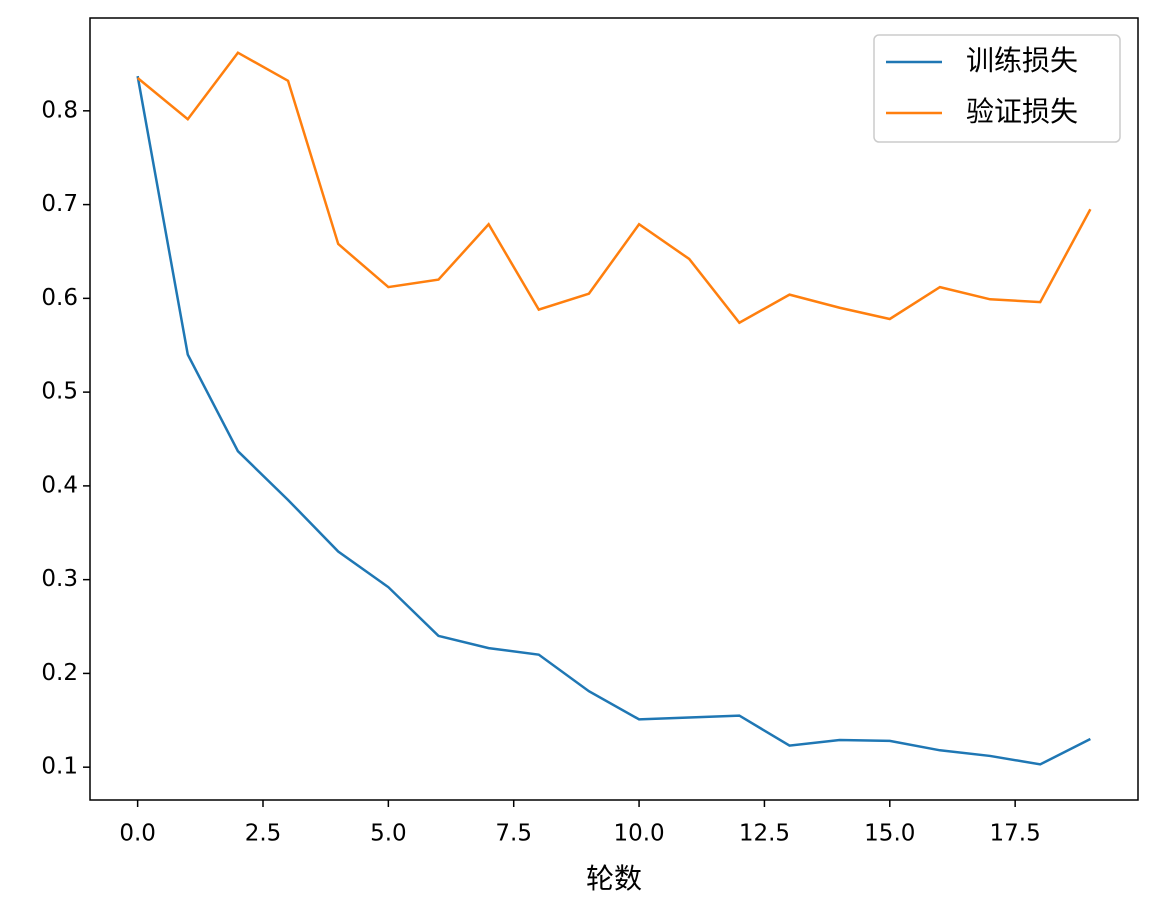 This screenshot has height=912, width=1155. Describe the element at coordinates (889, 834) in the screenshot. I see `x-tick-label: 15.0` at that location.